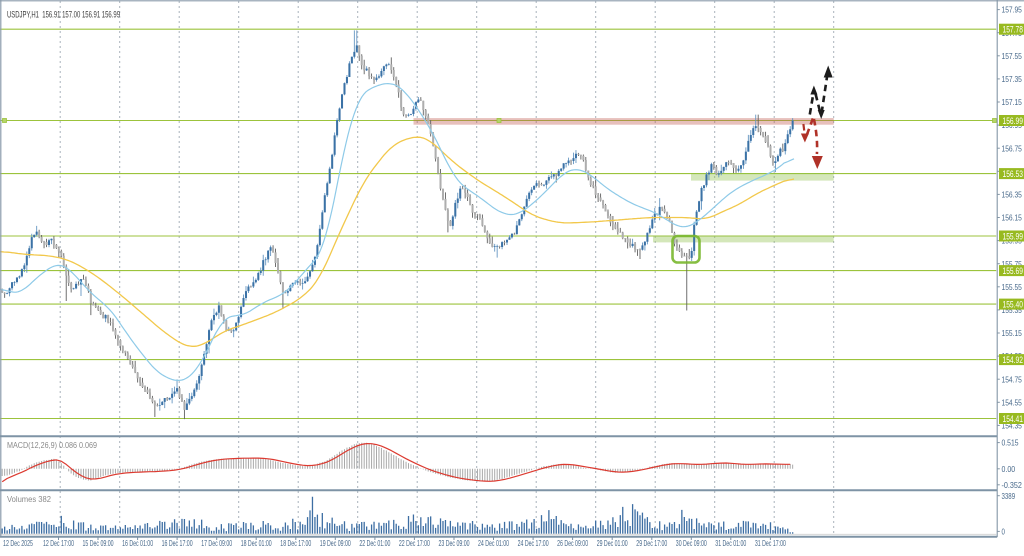  What do you see at coordinates (374, 543) in the screenshot?
I see `svg-text: 22 Dec 01:00` at bounding box center [374, 543].